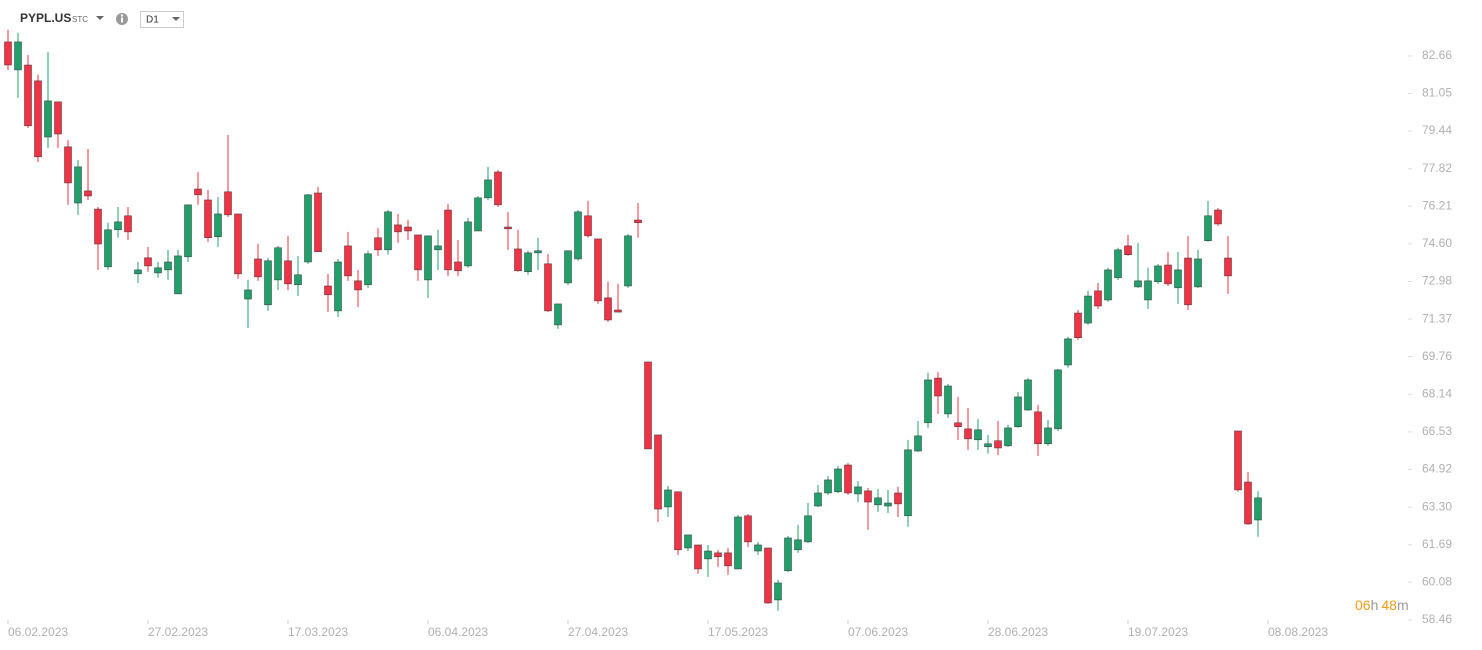  Describe the element at coordinates (1437, 619) in the screenshot. I see `y-tick-label: 58.46` at that location.